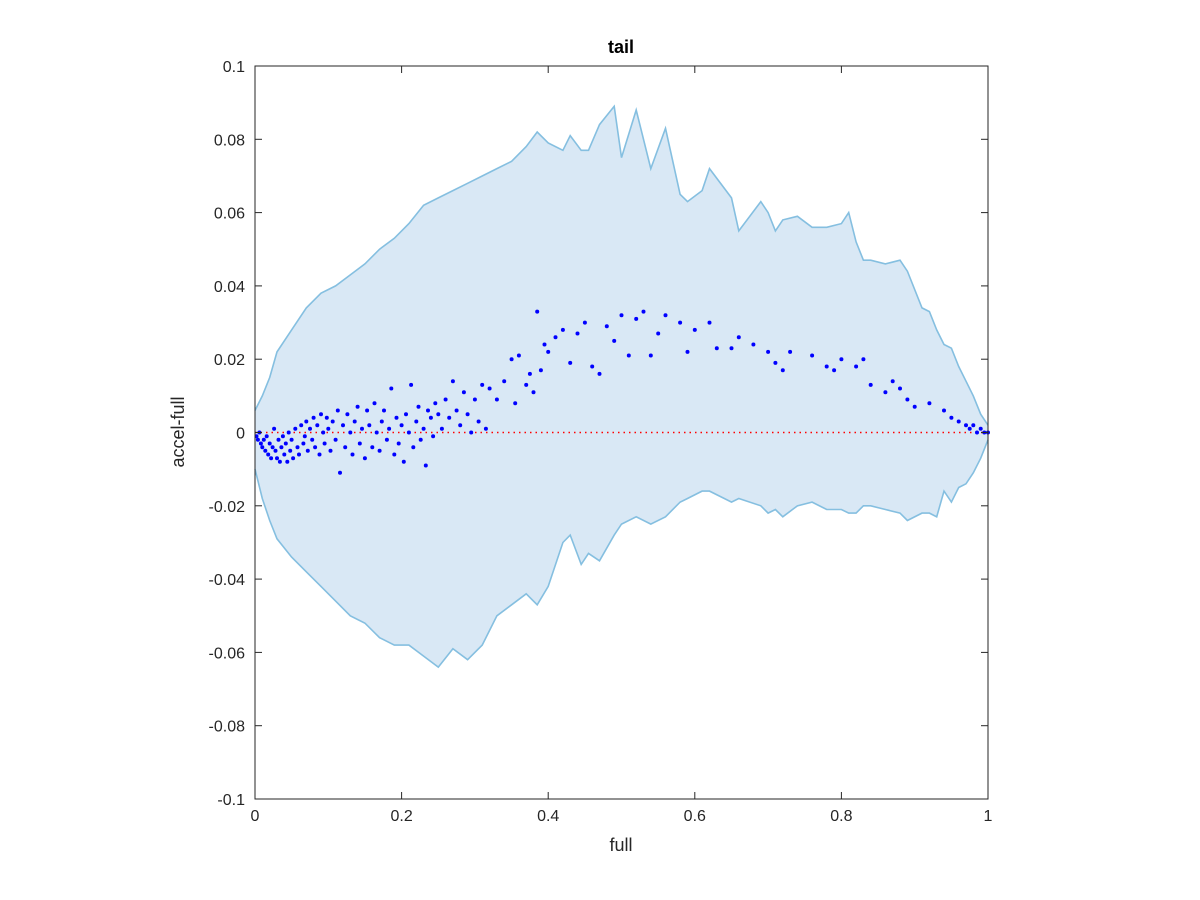 The width and height of the screenshot is (1200, 900). Describe the element at coordinates (227, 727) in the screenshot. I see `y-tick-label: -0.08` at that location.